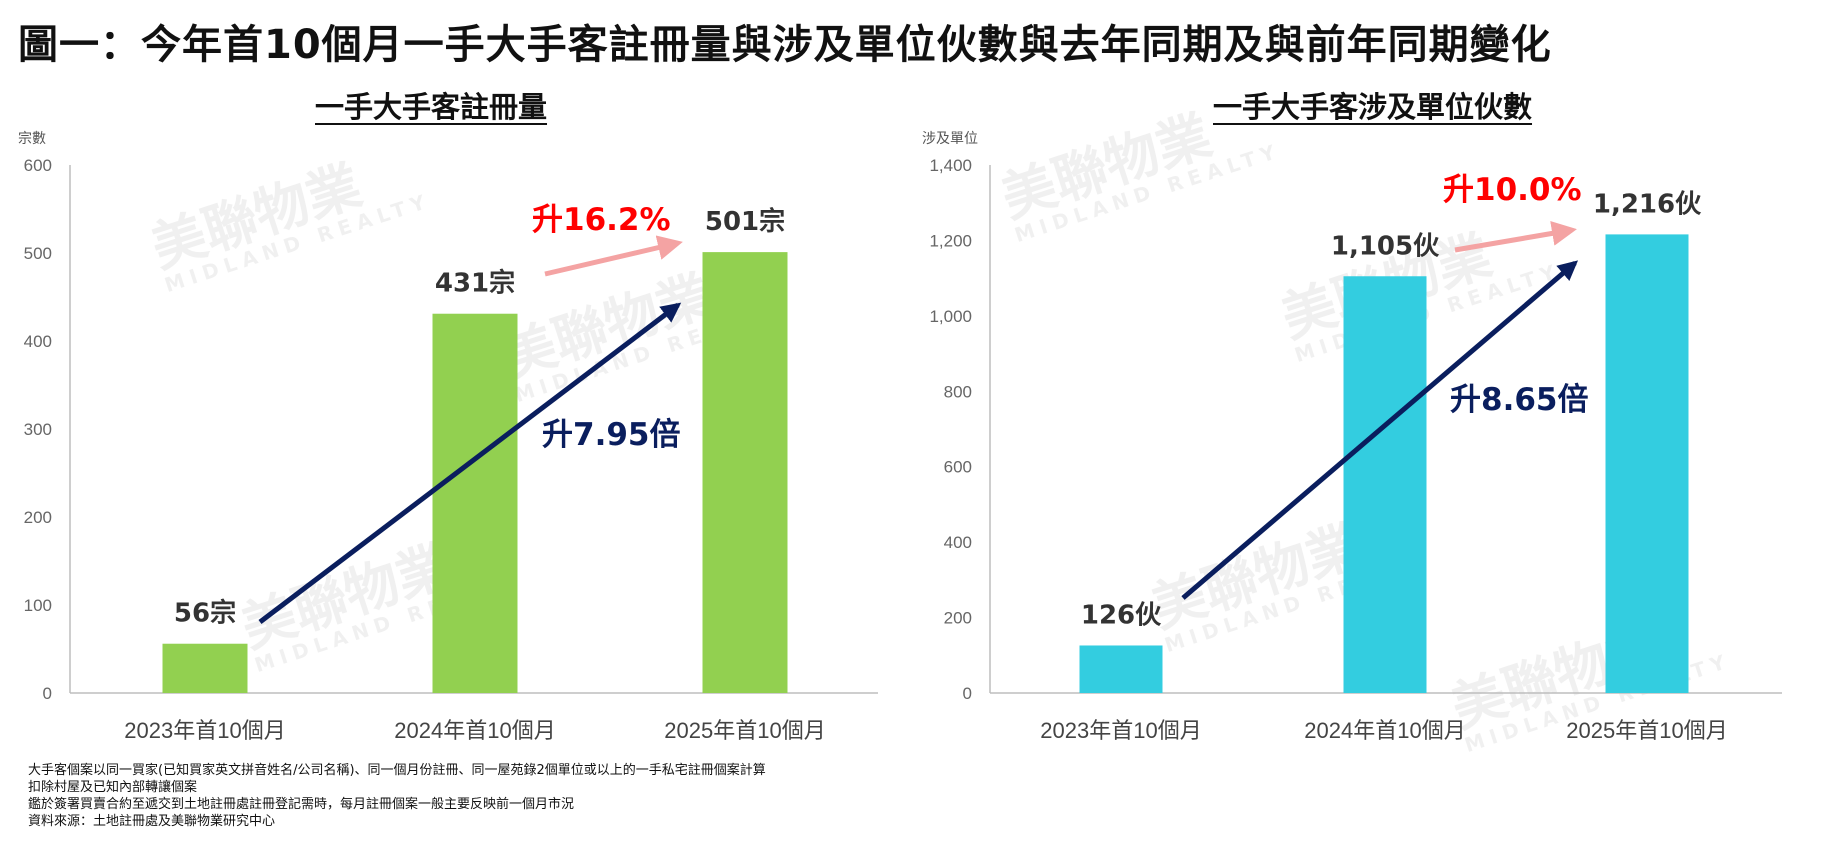 Image resolution: width=1823 pixels, height=848 pixels. I want to click on y-tick-label: 800, so click(958, 391).